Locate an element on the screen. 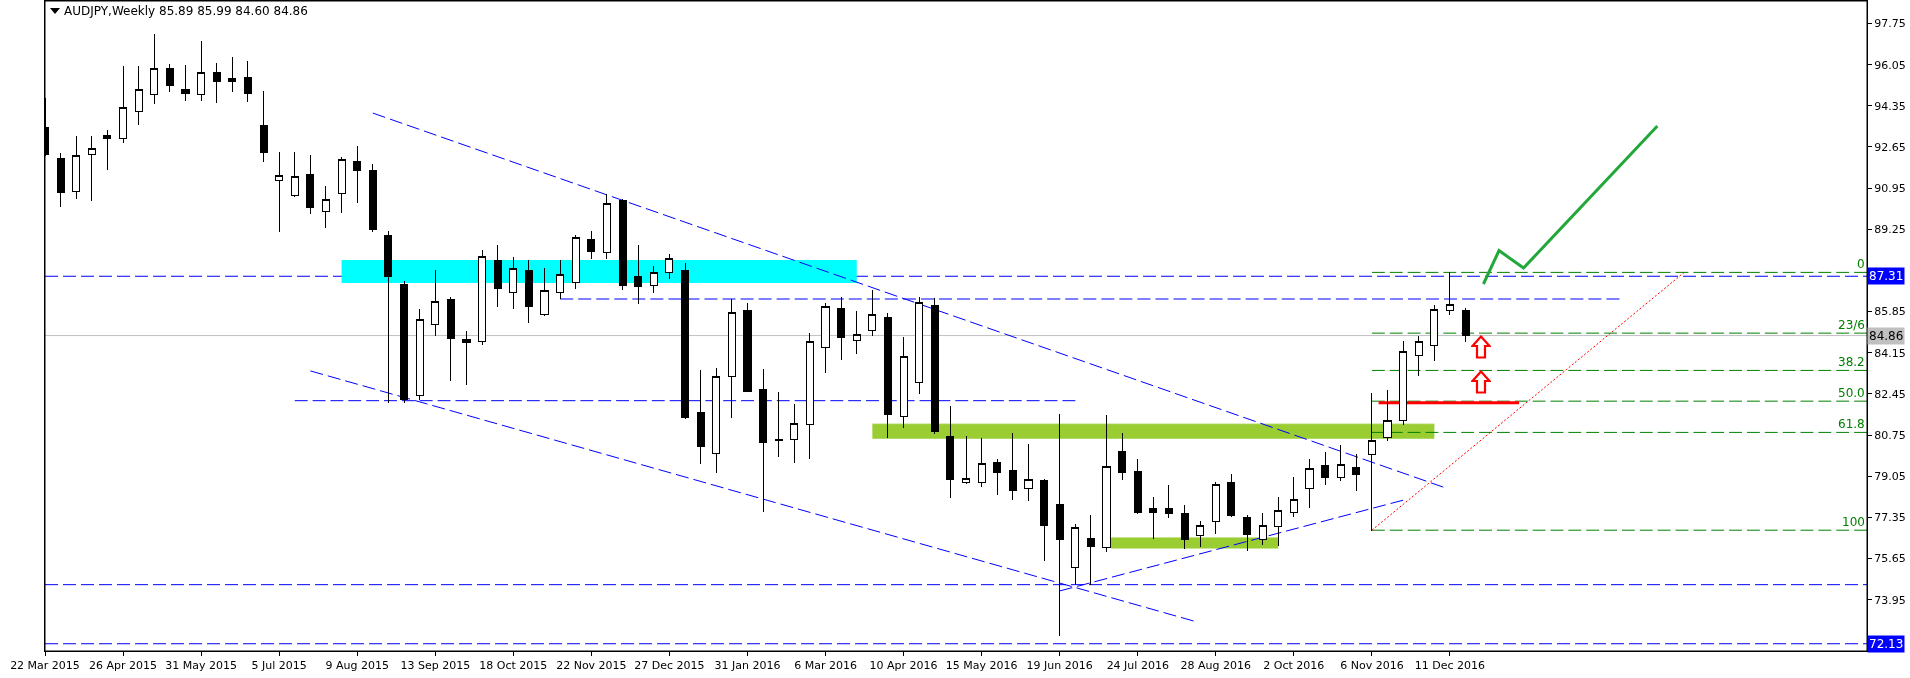 The height and width of the screenshot is (678, 1910). x-tick-label: 13 Sep 2015 is located at coordinates (435, 666).